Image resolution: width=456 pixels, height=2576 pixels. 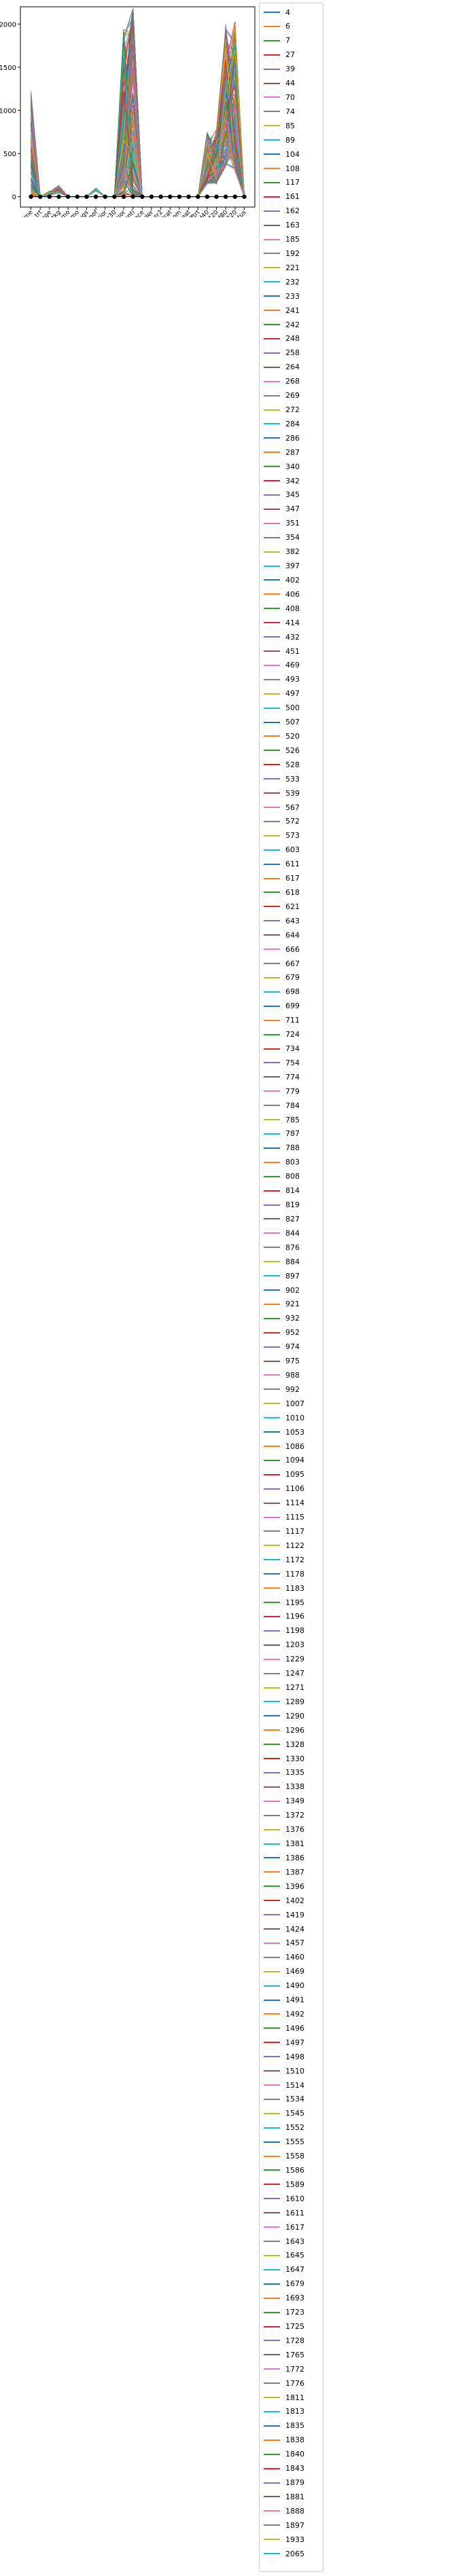 I want to click on legend-item: 414, so click(x=282, y=623).